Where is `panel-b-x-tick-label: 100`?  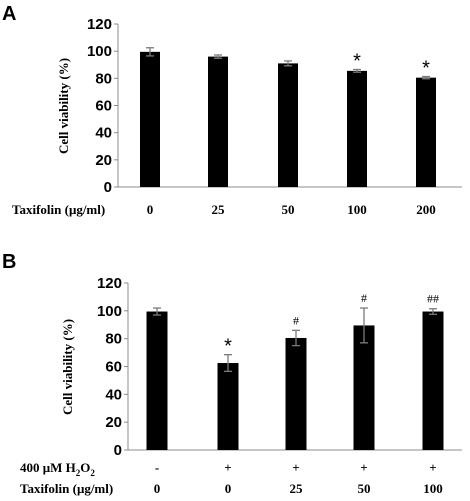
panel-b-x-tick-label: 100 is located at coordinates (433, 488).